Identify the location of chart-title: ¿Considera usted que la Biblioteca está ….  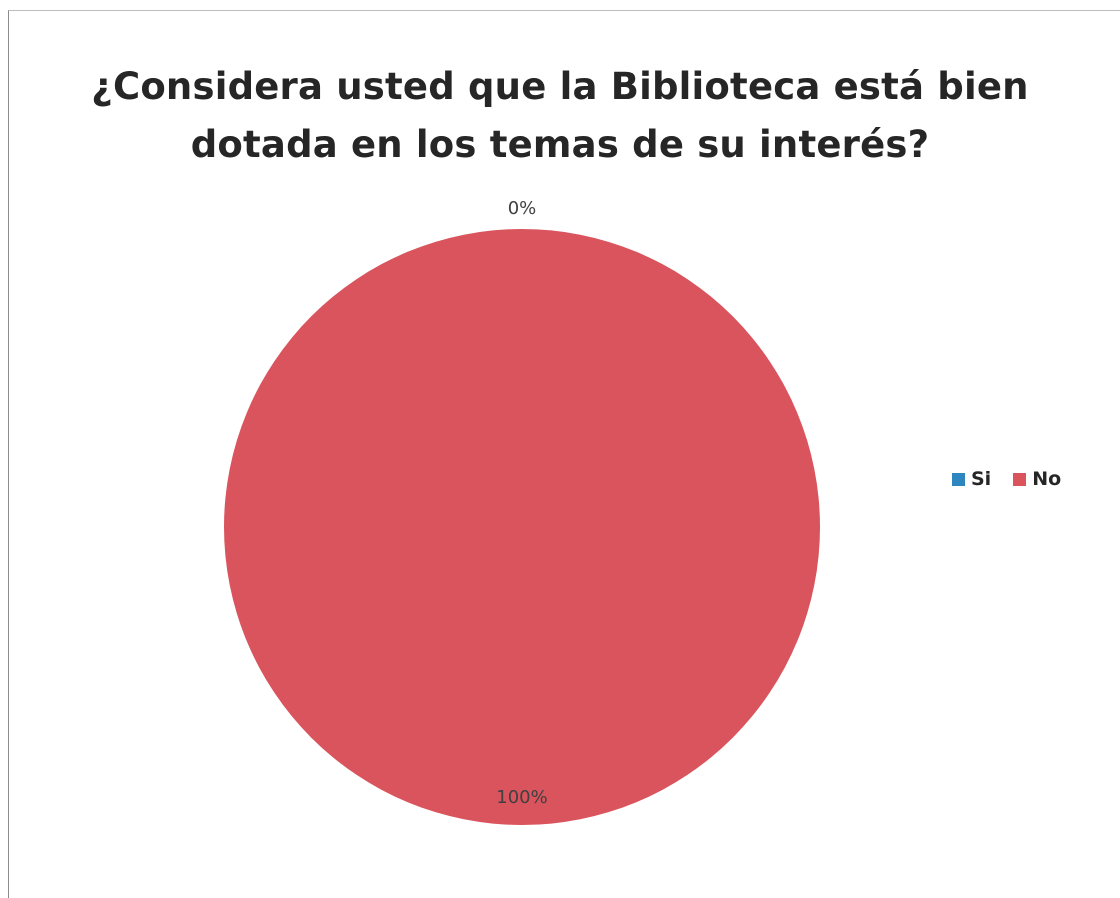
(560, 116).